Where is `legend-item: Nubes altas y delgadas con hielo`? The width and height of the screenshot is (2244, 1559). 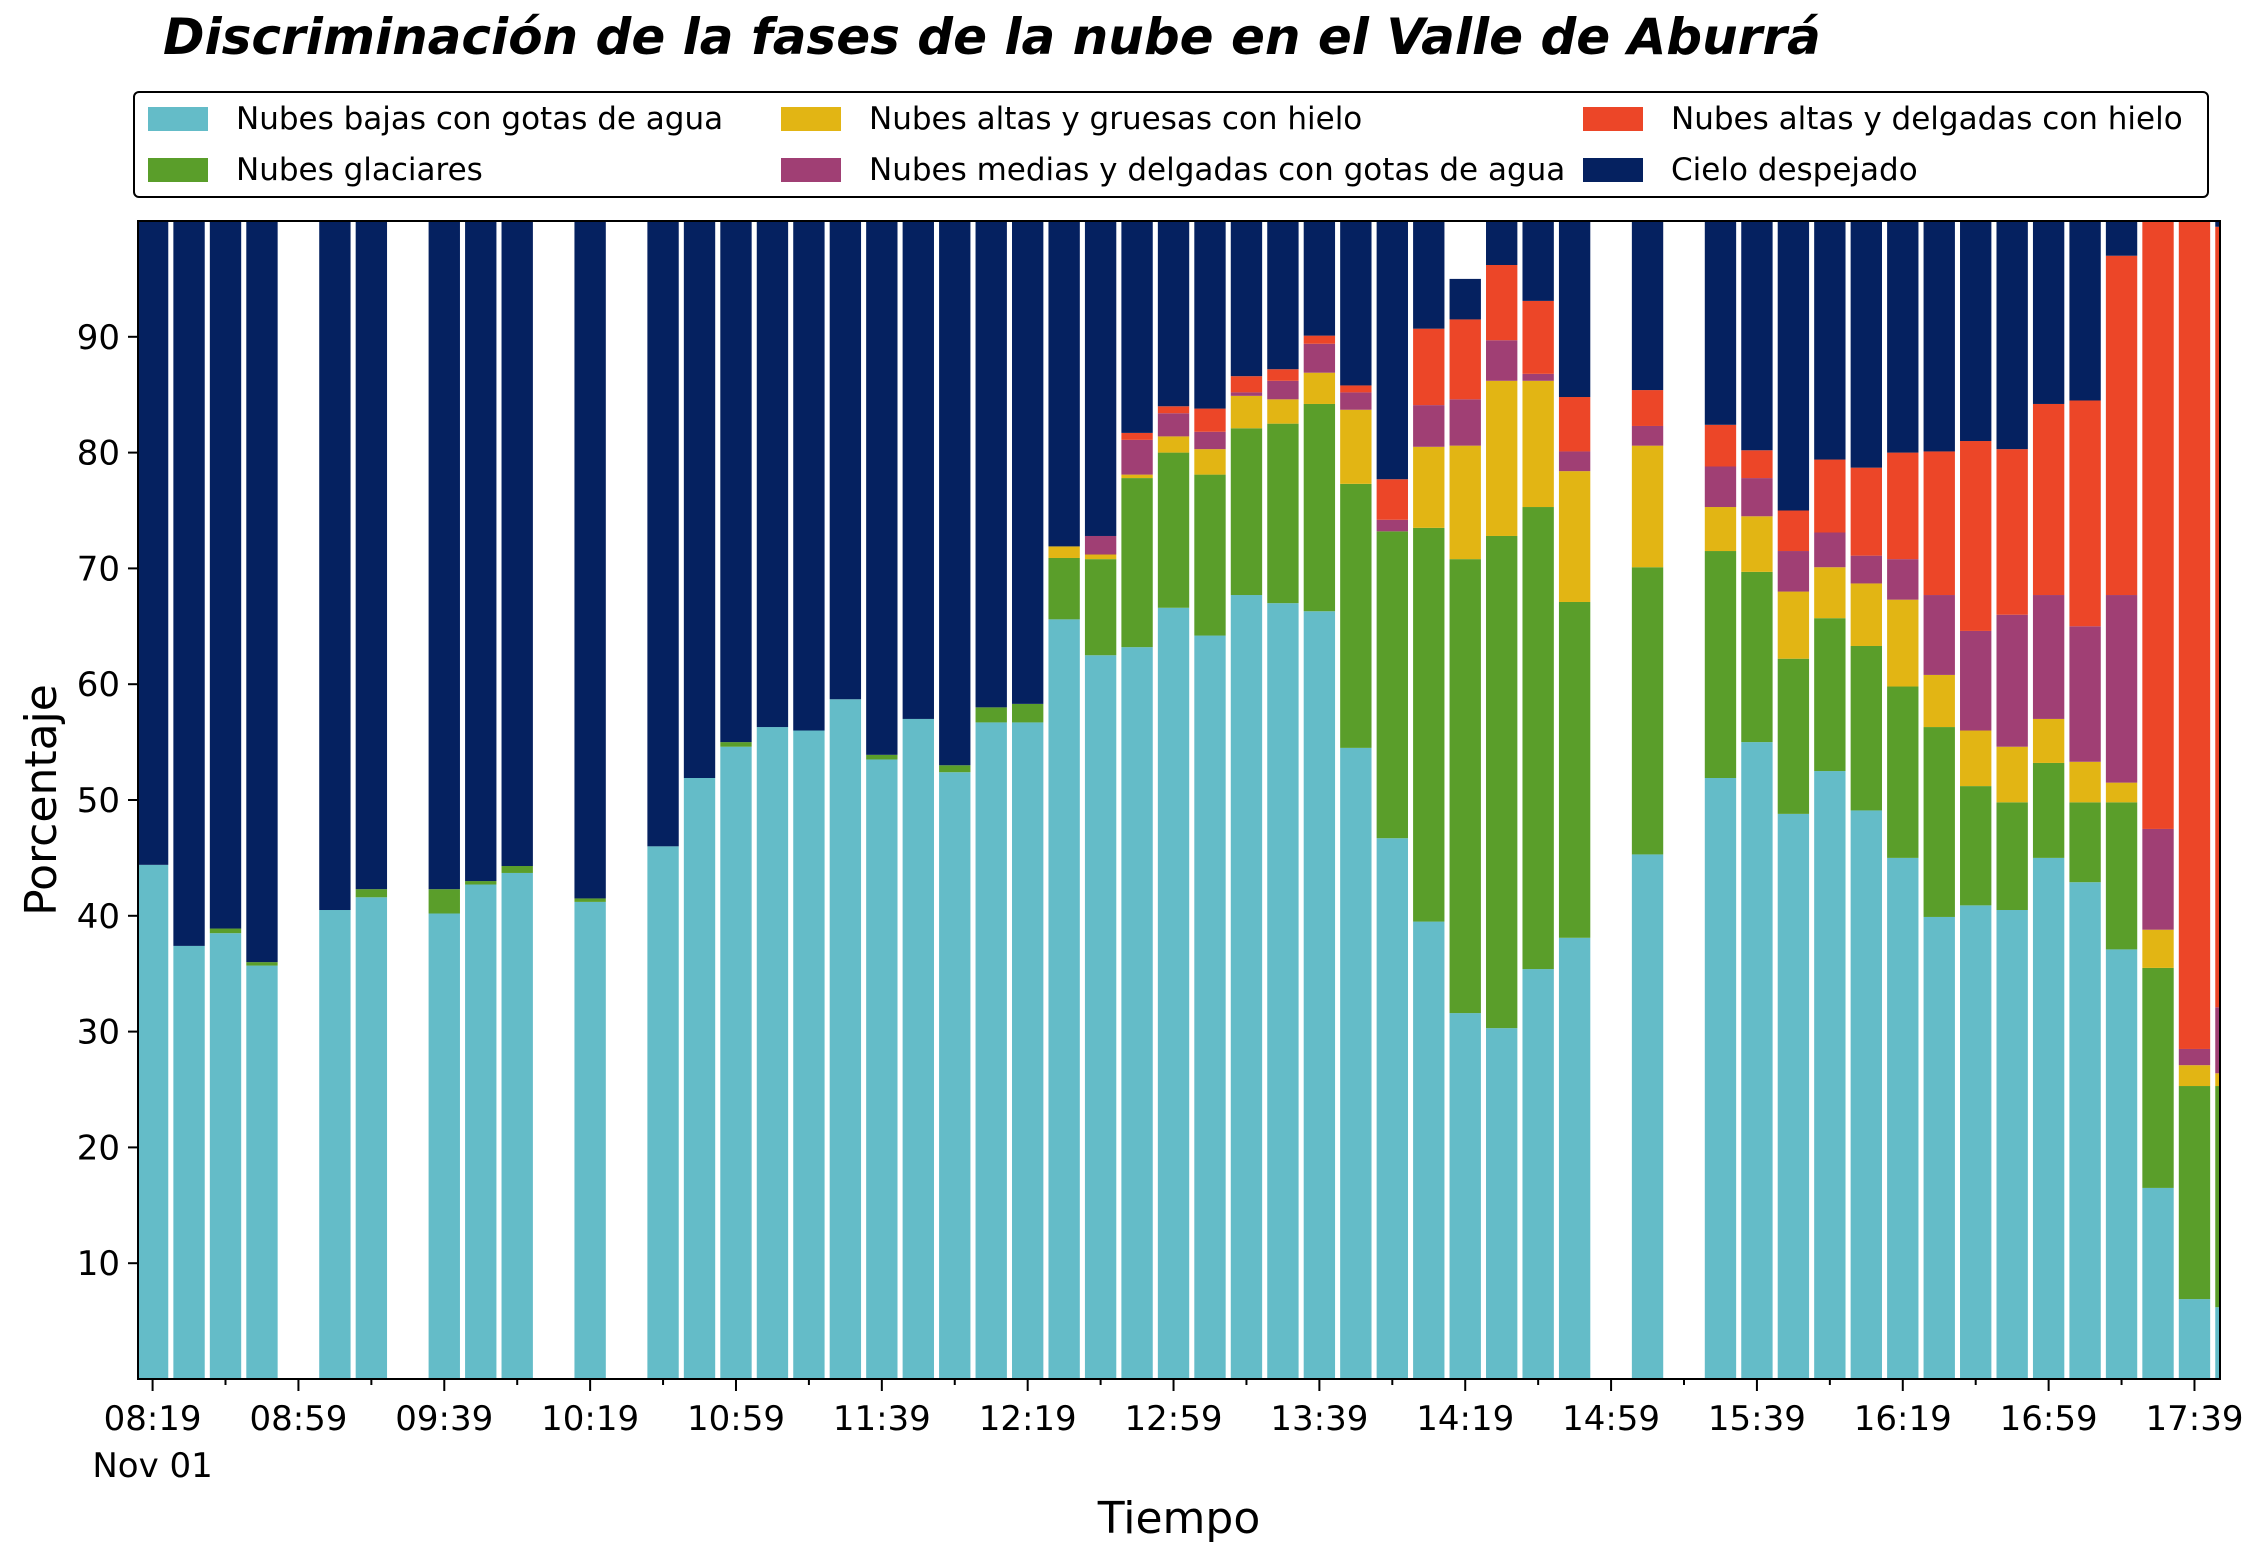 legend-item: Nubes altas y delgadas con hielo is located at coordinates (1883, 119).